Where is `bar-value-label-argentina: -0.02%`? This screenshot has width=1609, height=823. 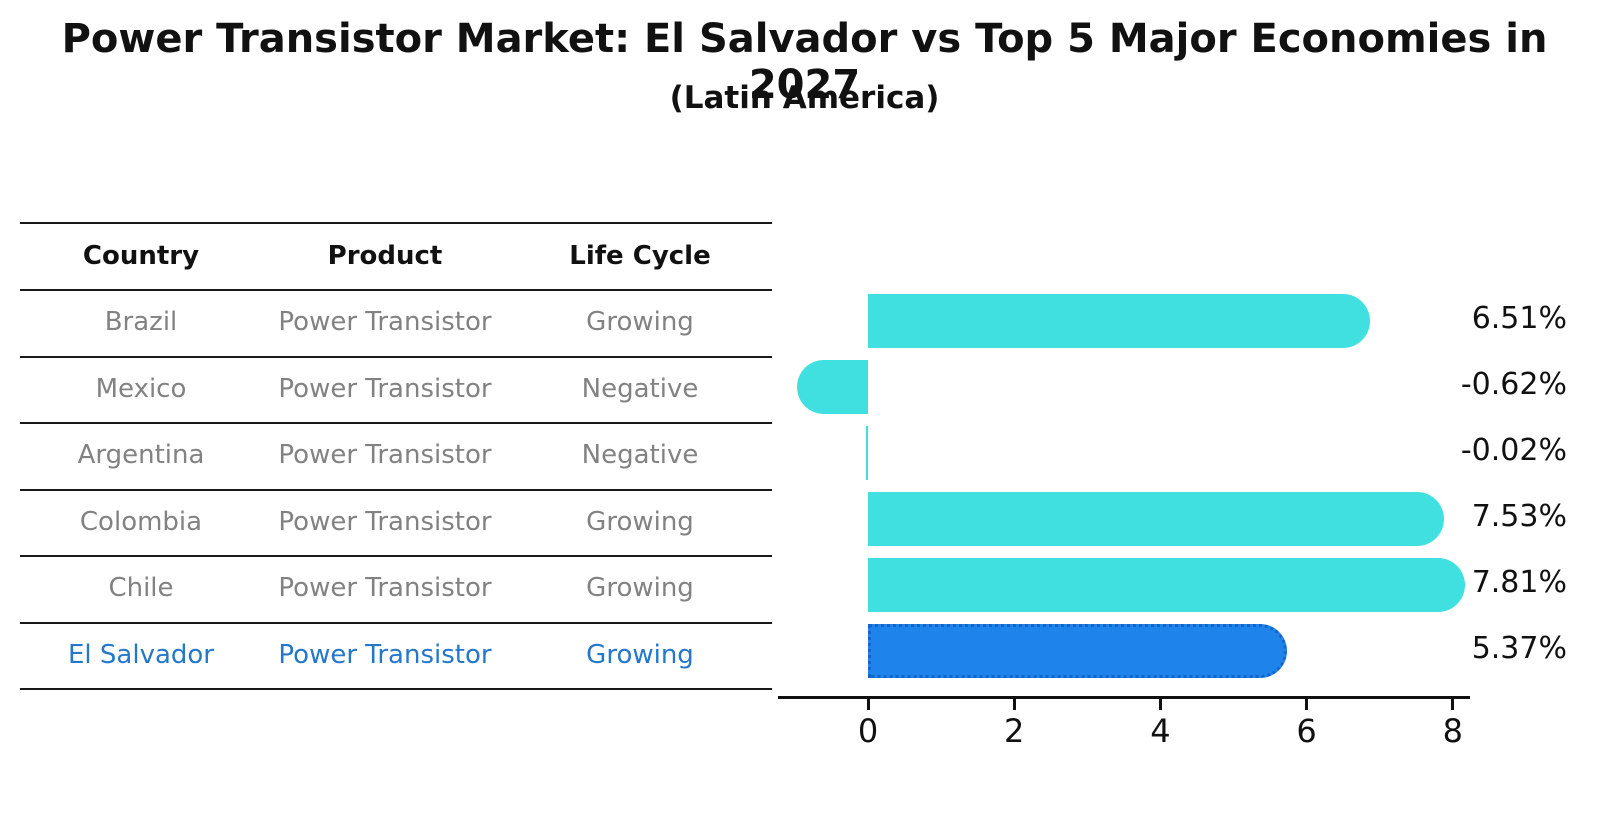 bar-value-label-argentina: -0.02% is located at coordinates (1513, 450).